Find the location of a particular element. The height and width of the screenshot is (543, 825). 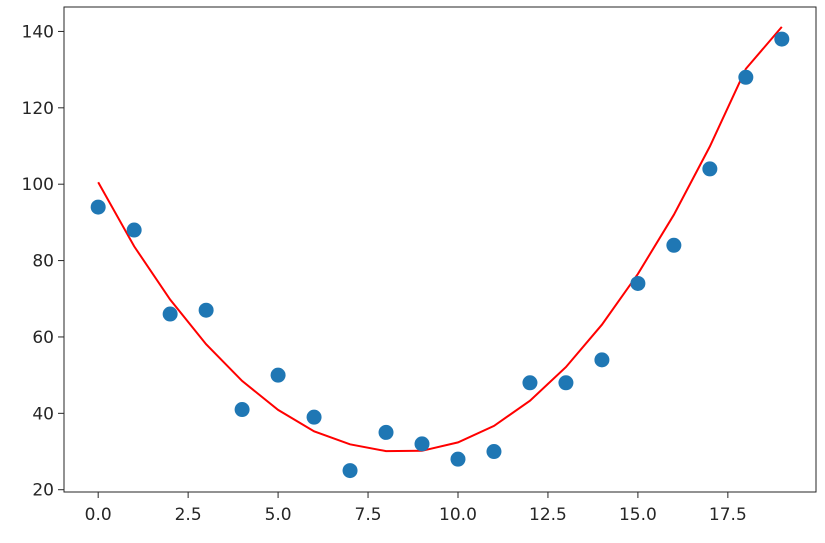

x-tick-label: 0.0 is located at coordinates (98, 515).